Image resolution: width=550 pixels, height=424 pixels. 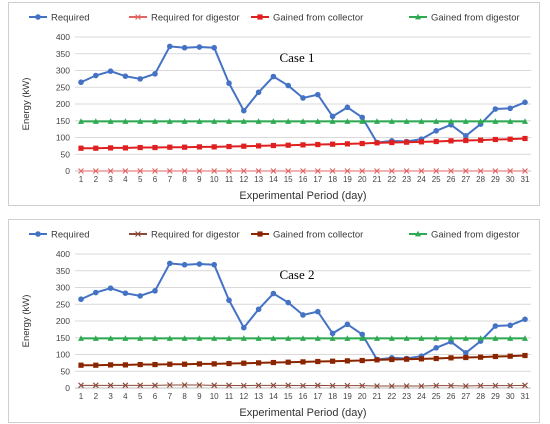 I want to click on y-tick-label: 250, so click(x=63, y=304).